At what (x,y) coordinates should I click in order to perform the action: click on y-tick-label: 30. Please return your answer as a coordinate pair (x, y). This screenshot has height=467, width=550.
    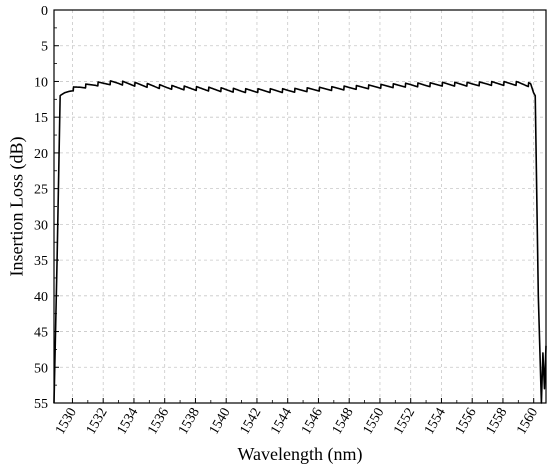
    Looking at the image, I should click on (41, 225).